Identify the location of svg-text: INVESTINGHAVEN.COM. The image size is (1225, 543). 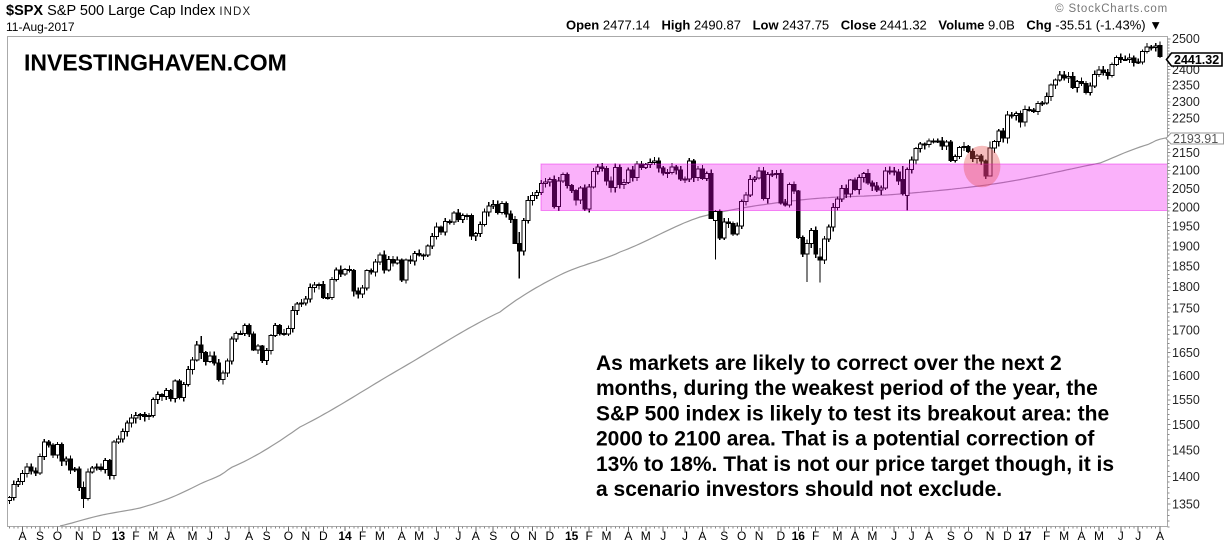
(155, 63).